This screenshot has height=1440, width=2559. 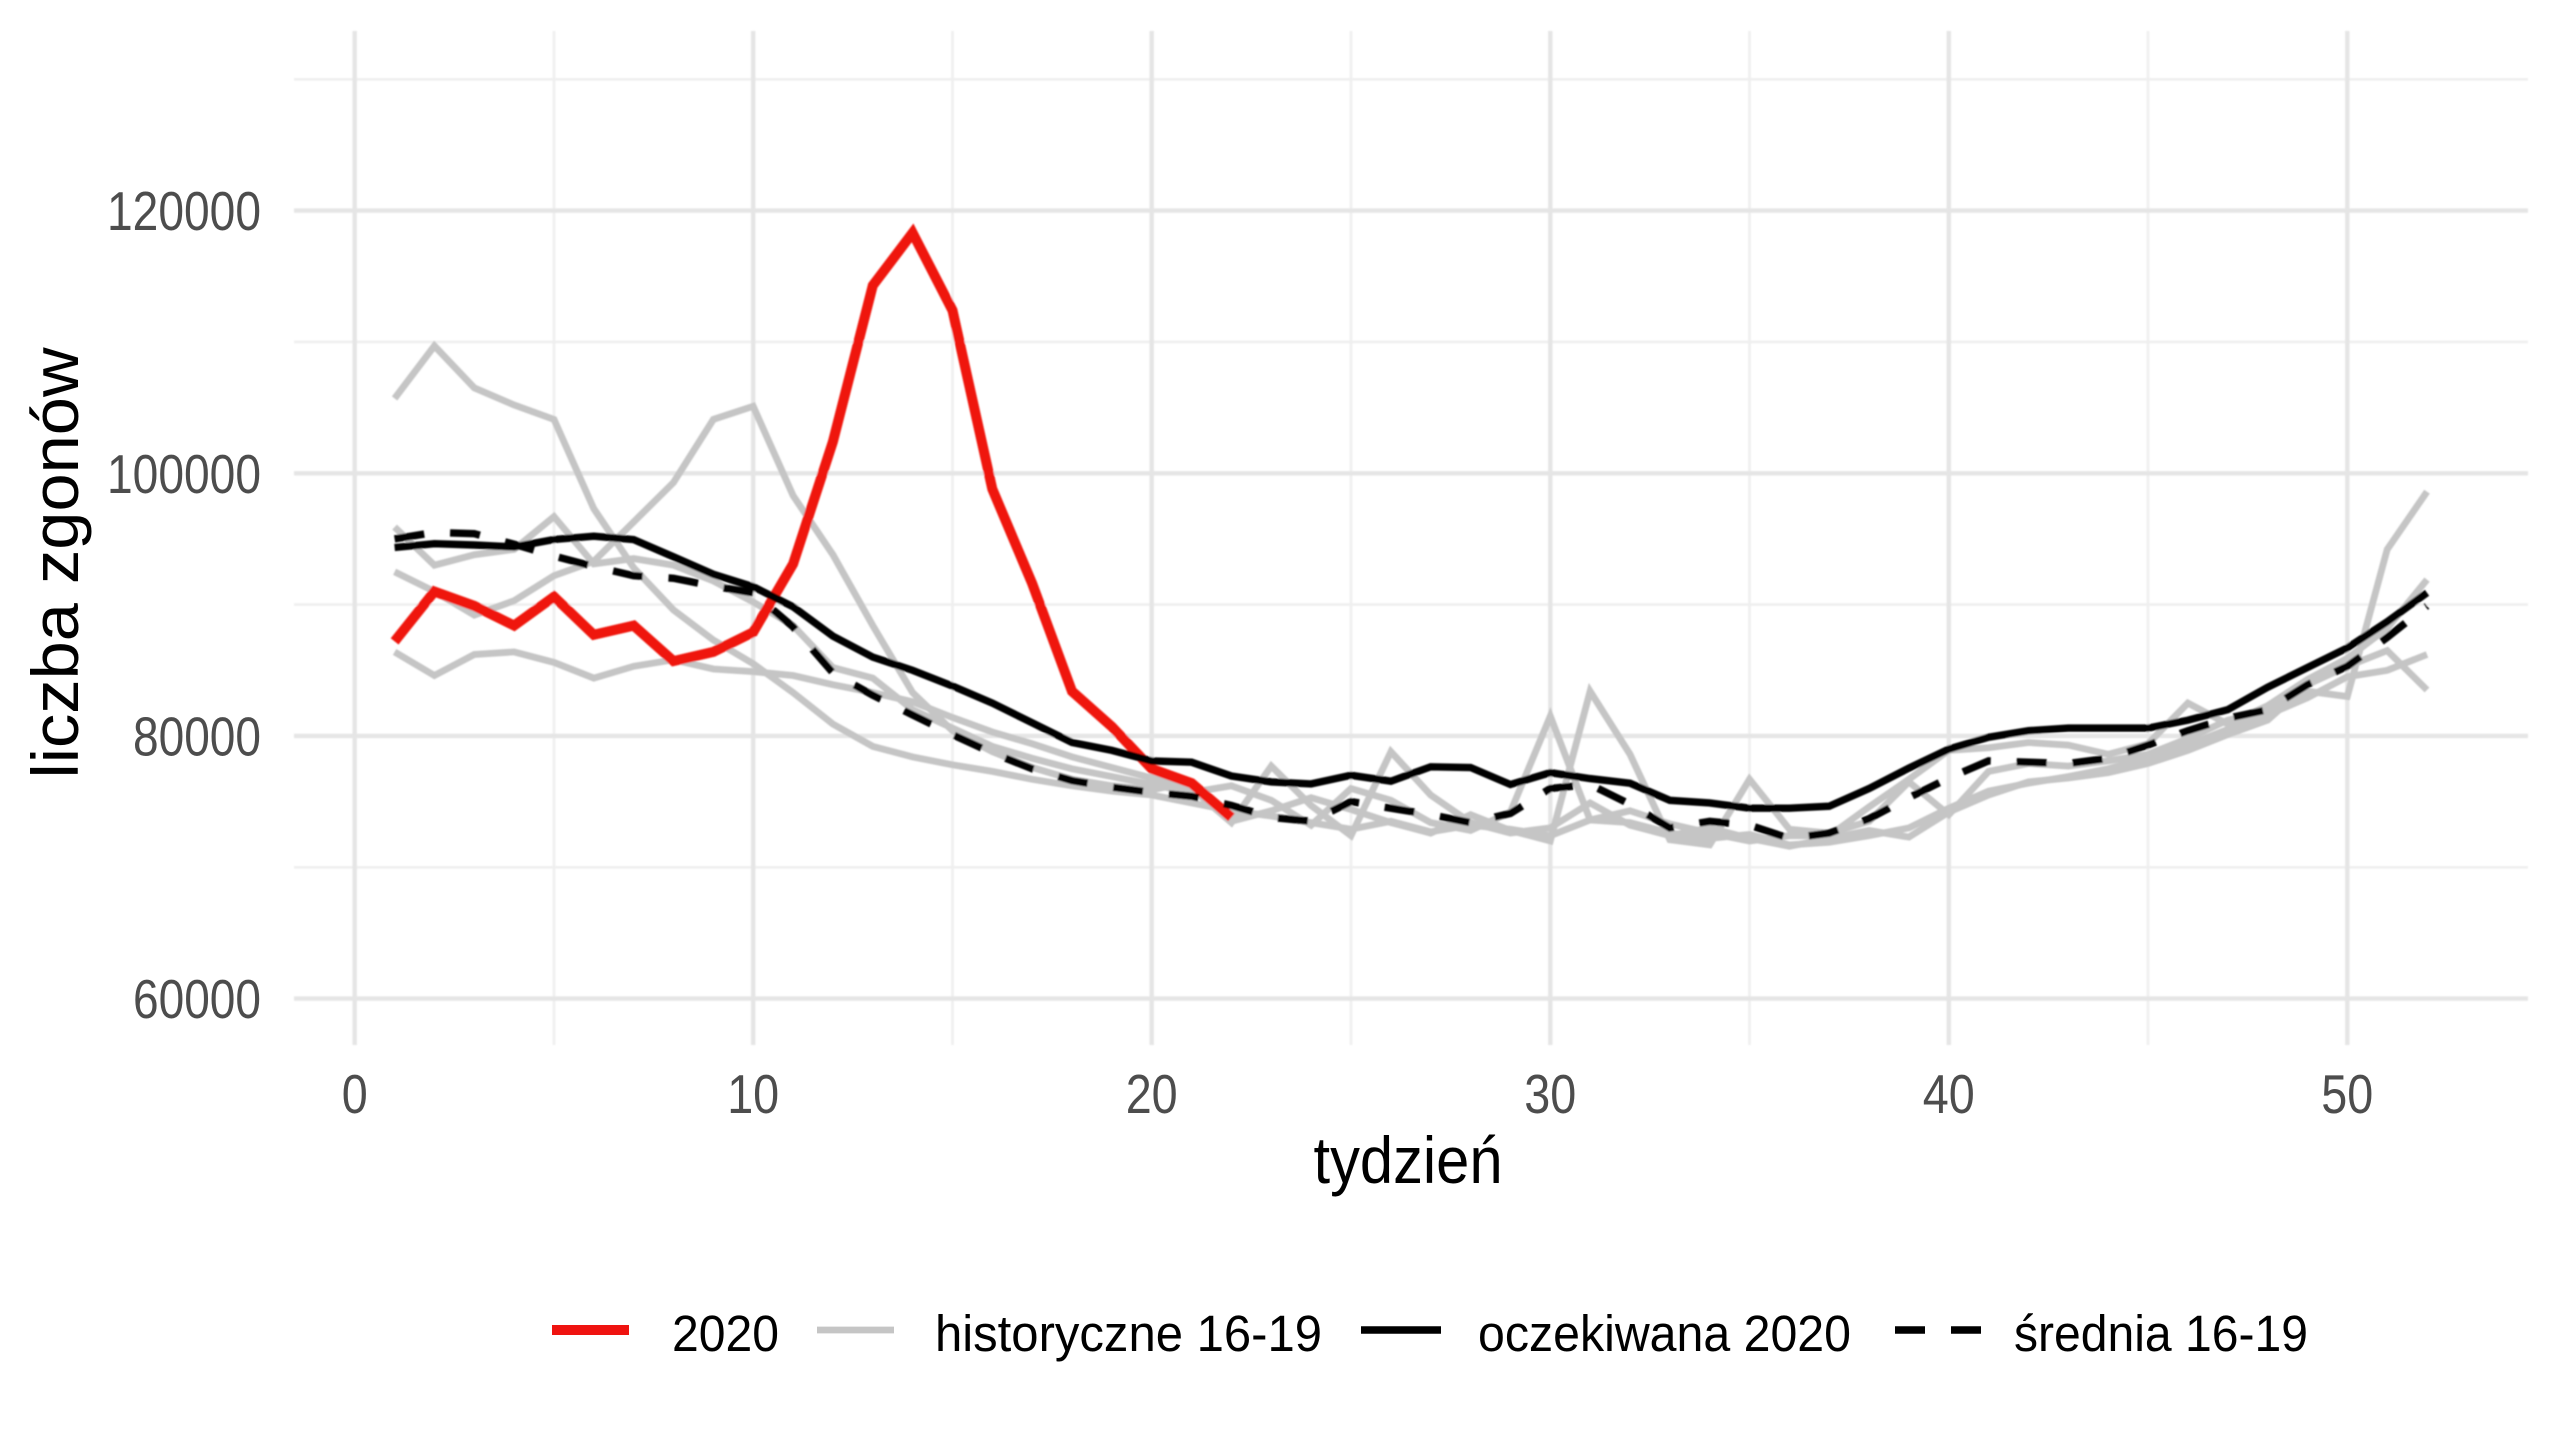 I want to click on svg-text: 120000, so click(x=184, y=211).